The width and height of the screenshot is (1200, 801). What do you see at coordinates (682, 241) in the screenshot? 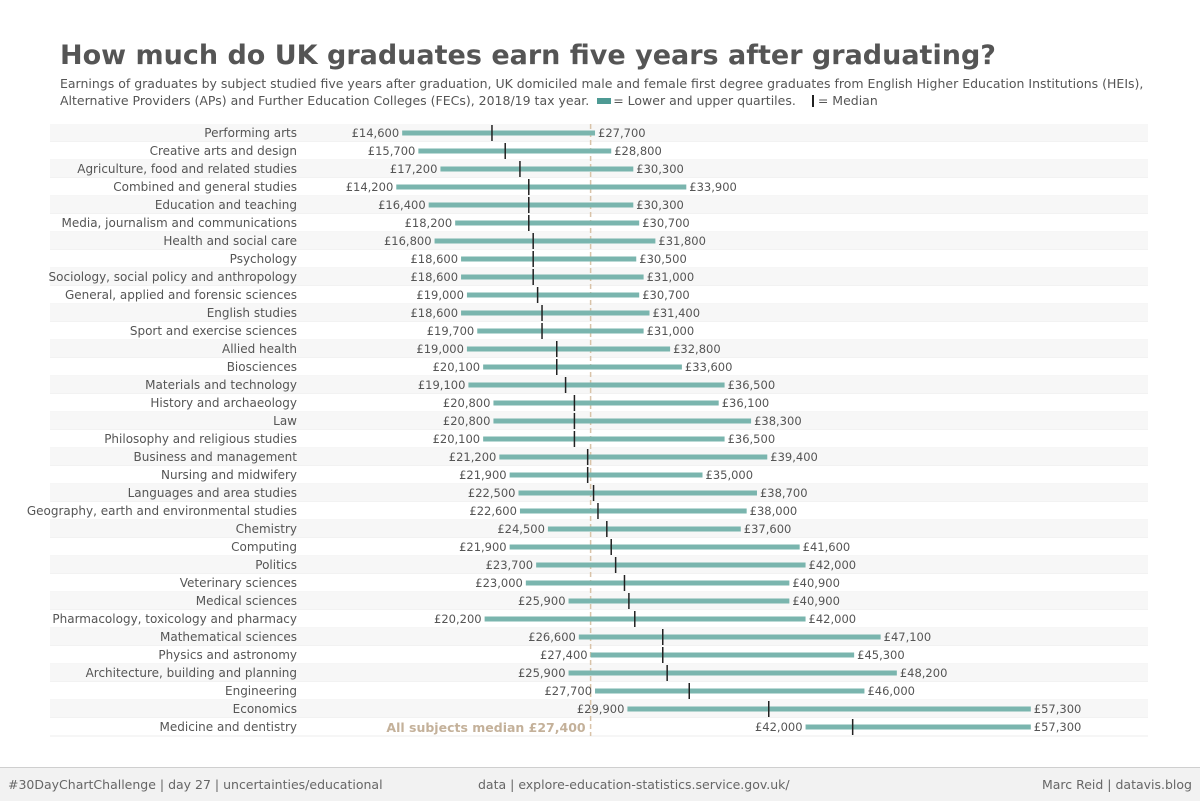
I see `upper-quartile-label: £31,800` at bounding box center [682, 241].